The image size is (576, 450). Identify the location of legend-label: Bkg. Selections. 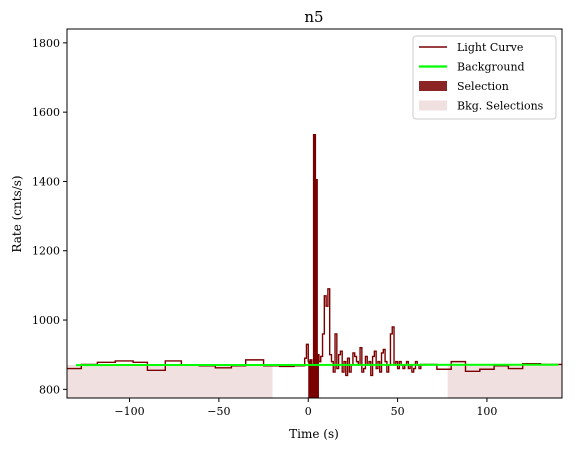
(500, 106).